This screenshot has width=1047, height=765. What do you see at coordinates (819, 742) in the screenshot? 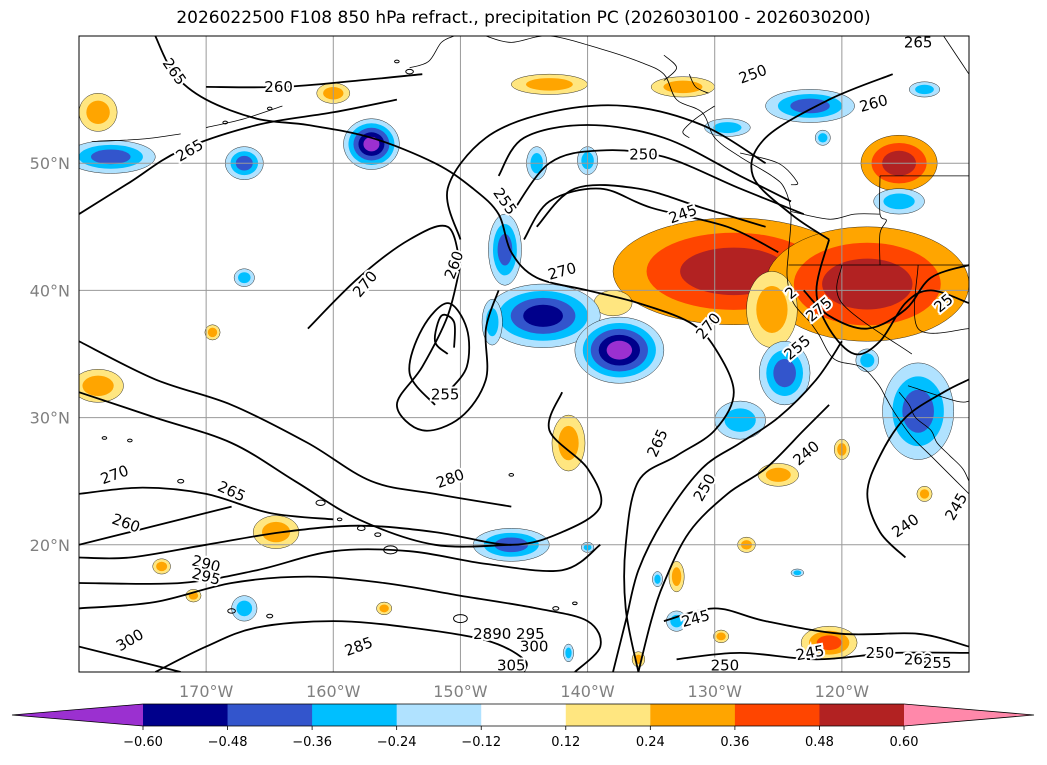
I see `colorbar-tick-label: 0.48` at bounding box center [819, 742].